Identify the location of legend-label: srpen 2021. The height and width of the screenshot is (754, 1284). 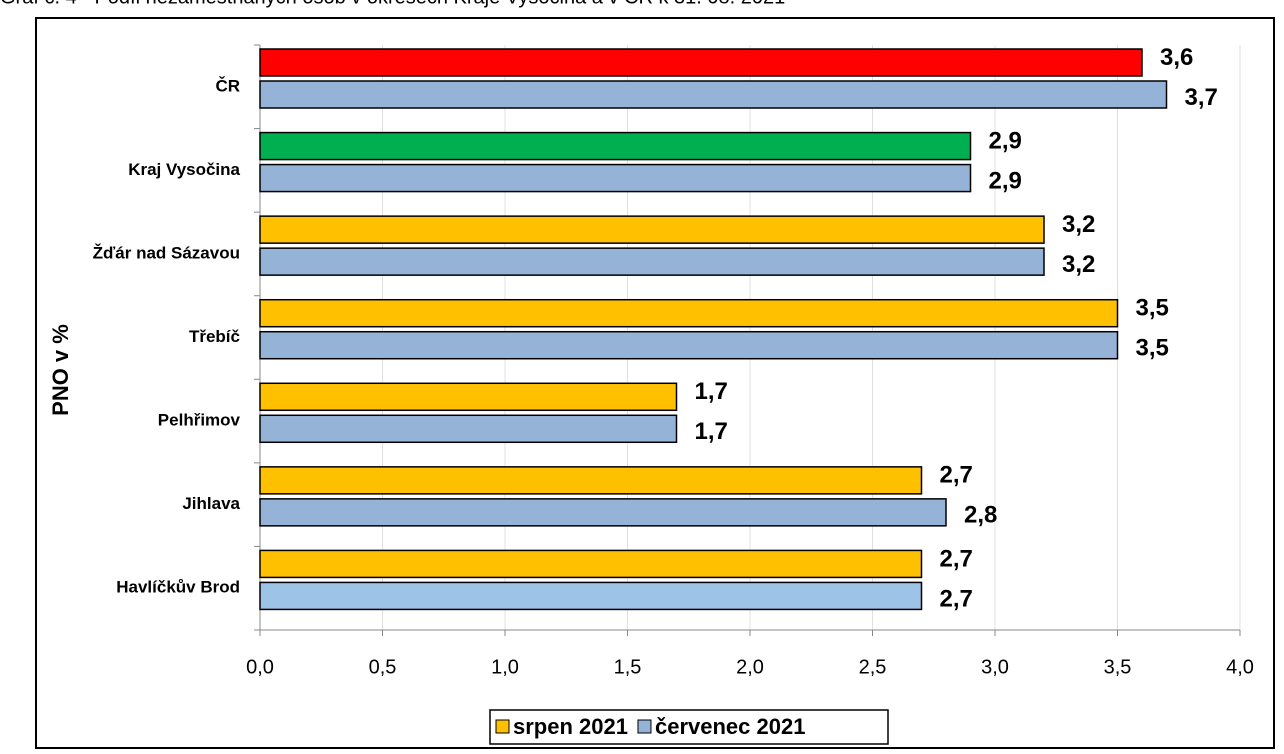
(570, 726).